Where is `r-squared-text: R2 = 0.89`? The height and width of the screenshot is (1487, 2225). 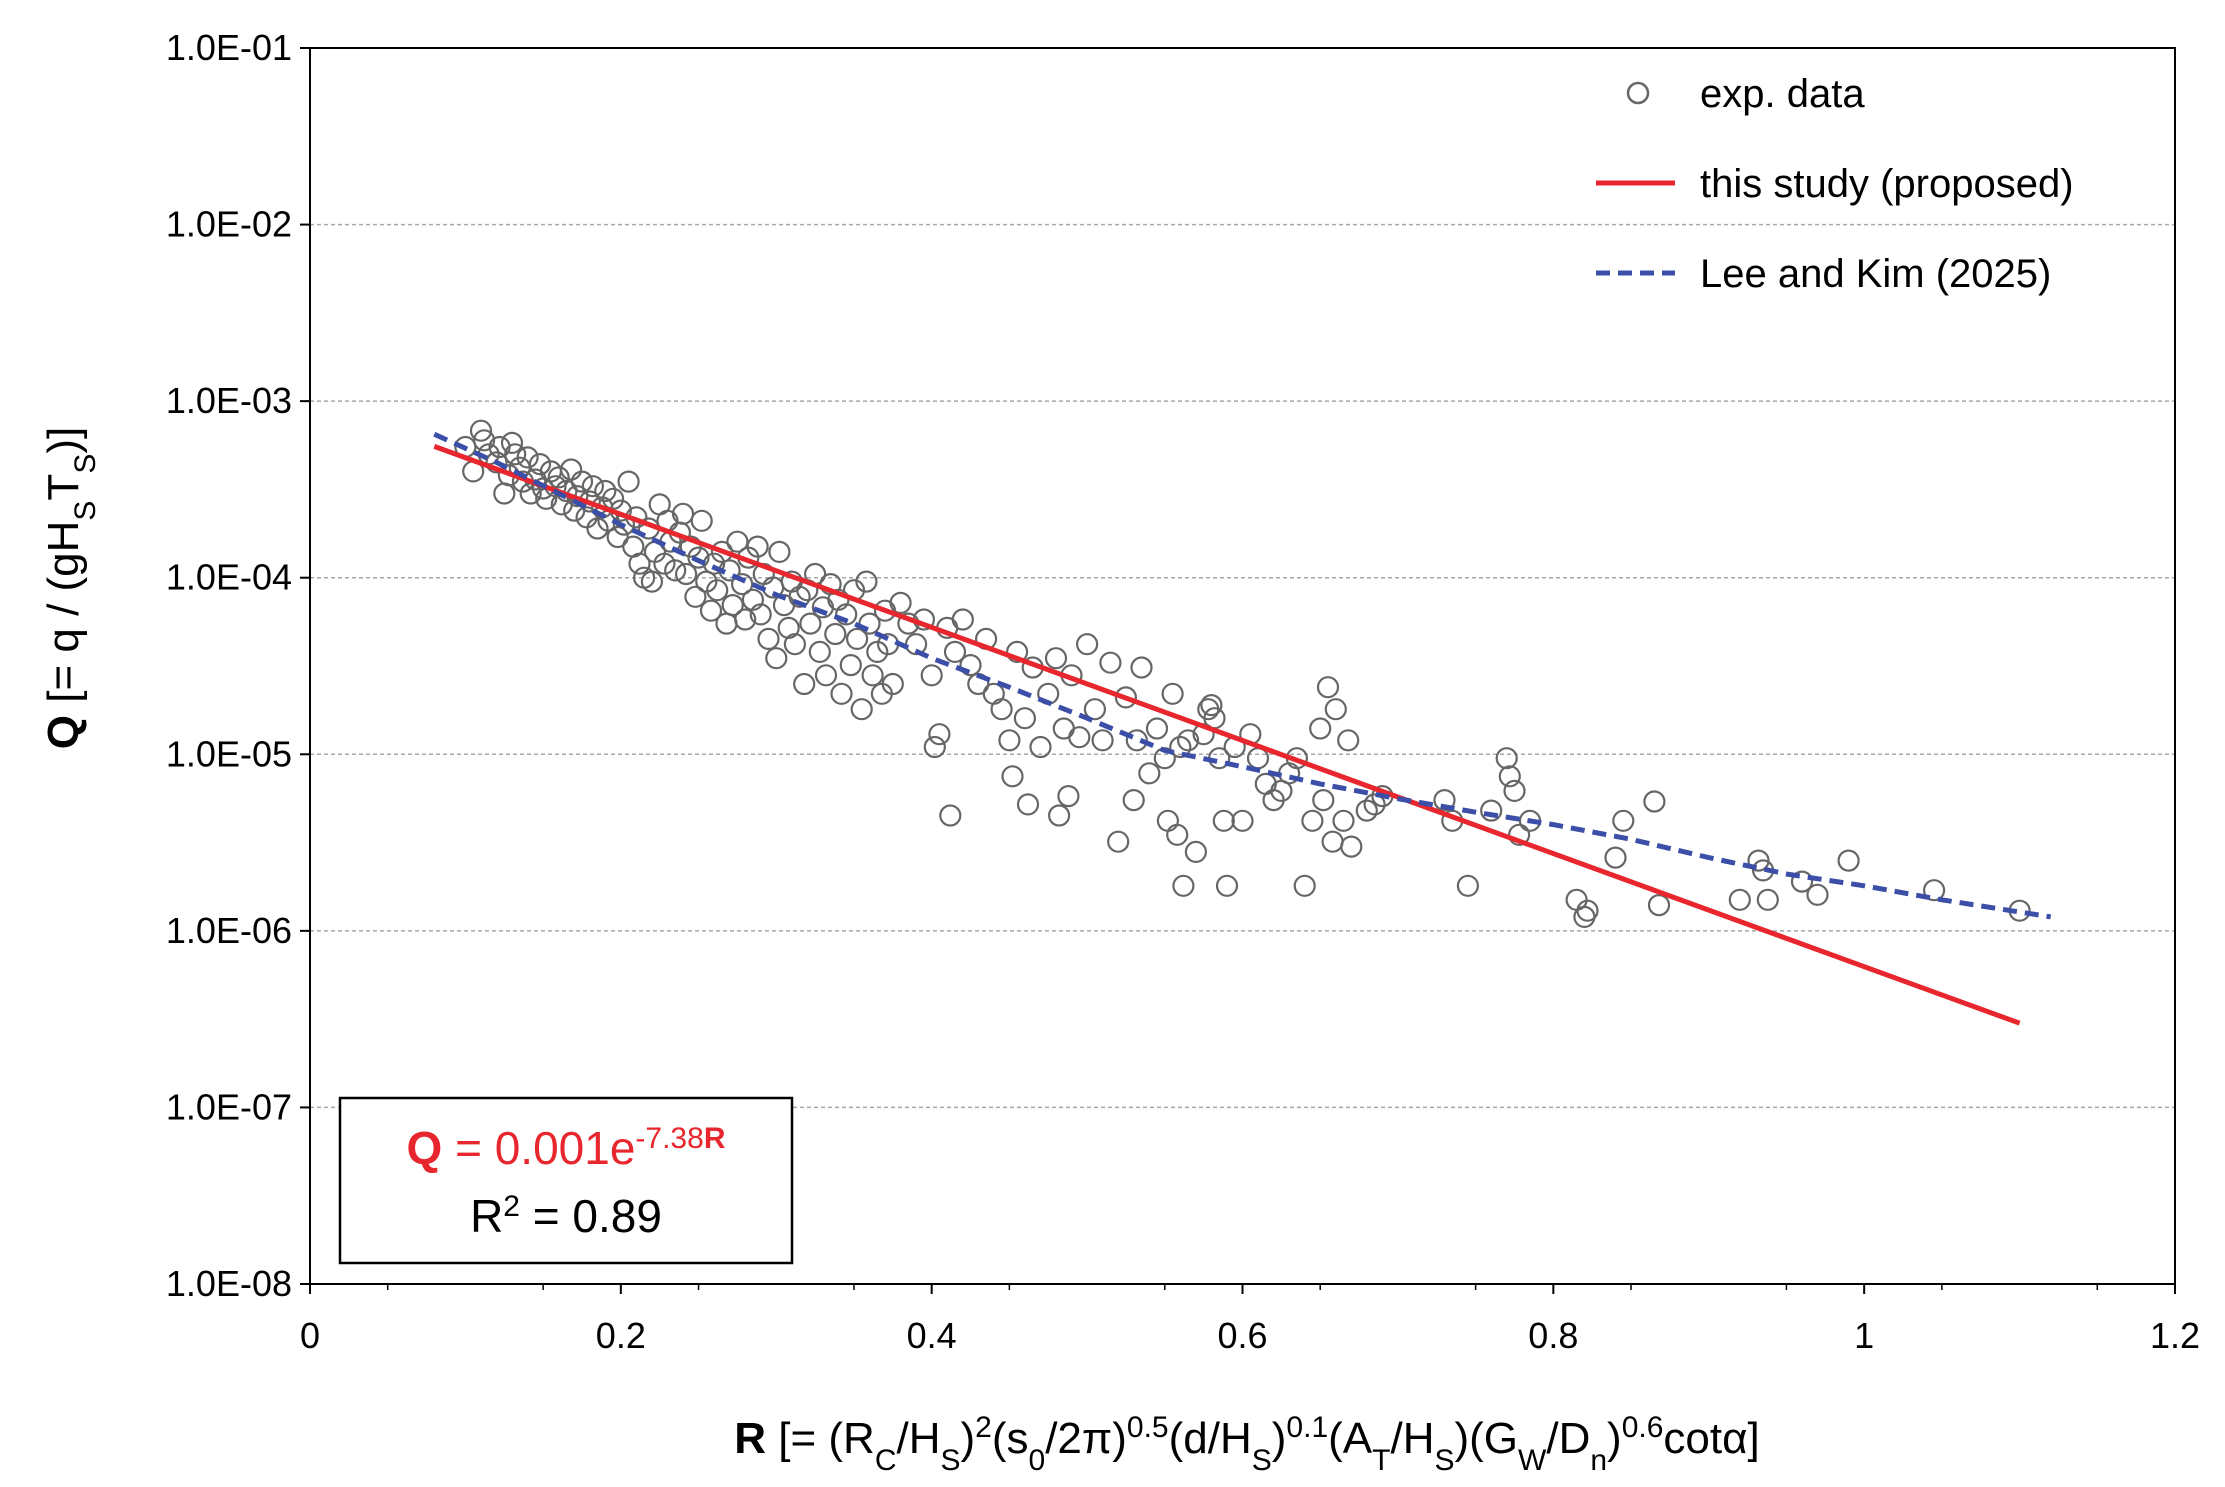 r-squared-text: R2 = 0.89 is located at coordinates (566, 1216).